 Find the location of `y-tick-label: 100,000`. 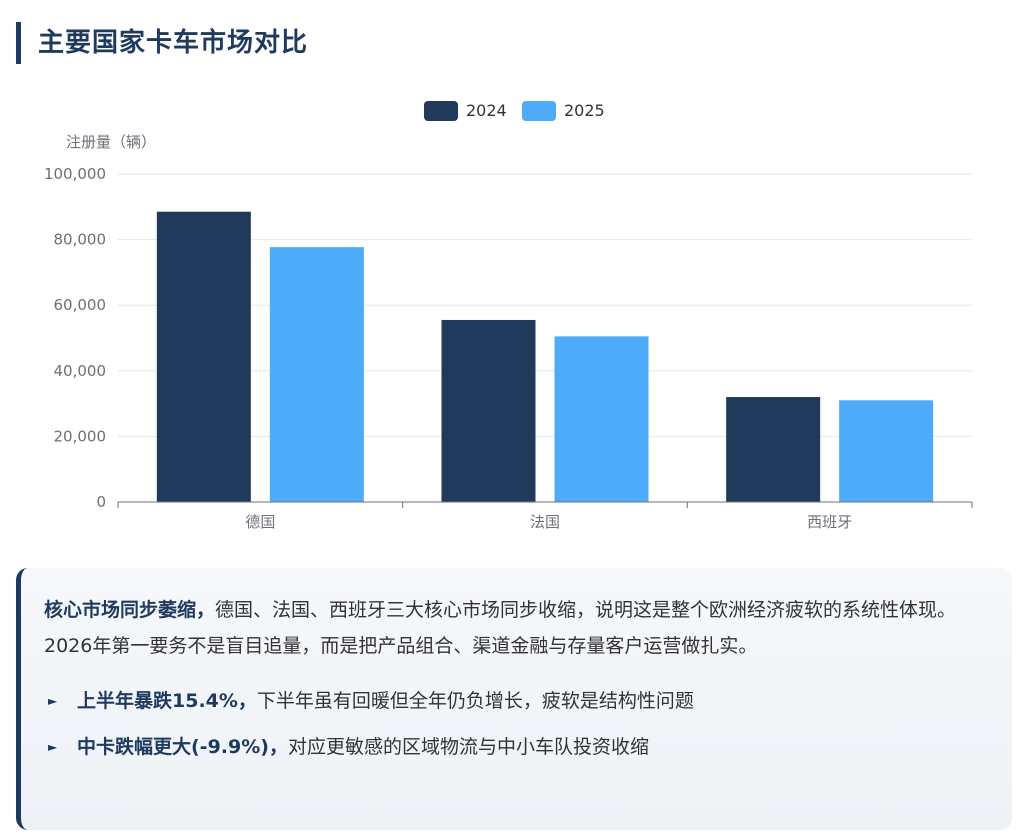

y-tick-label: 100,000 is located at coordinates (75, 174).